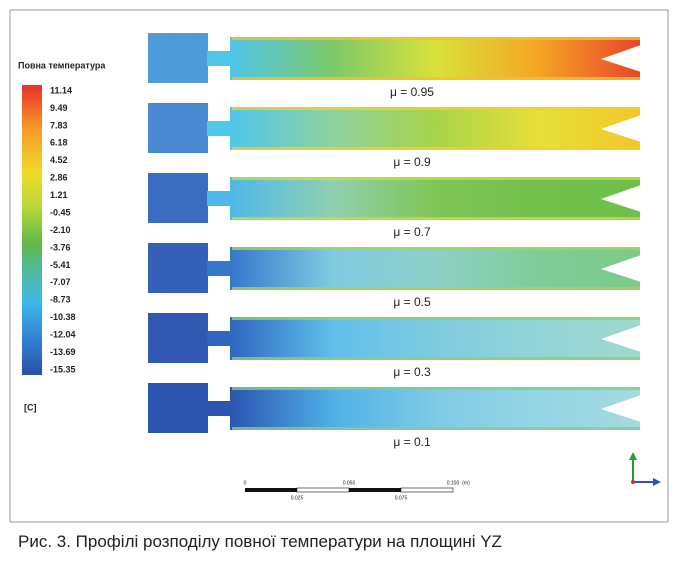 The image size is (678, 562). What do you see at coordinates (62, 65) in the screenshot?
I see `legend-title: Повна температура` at bounding box center [62, 65].